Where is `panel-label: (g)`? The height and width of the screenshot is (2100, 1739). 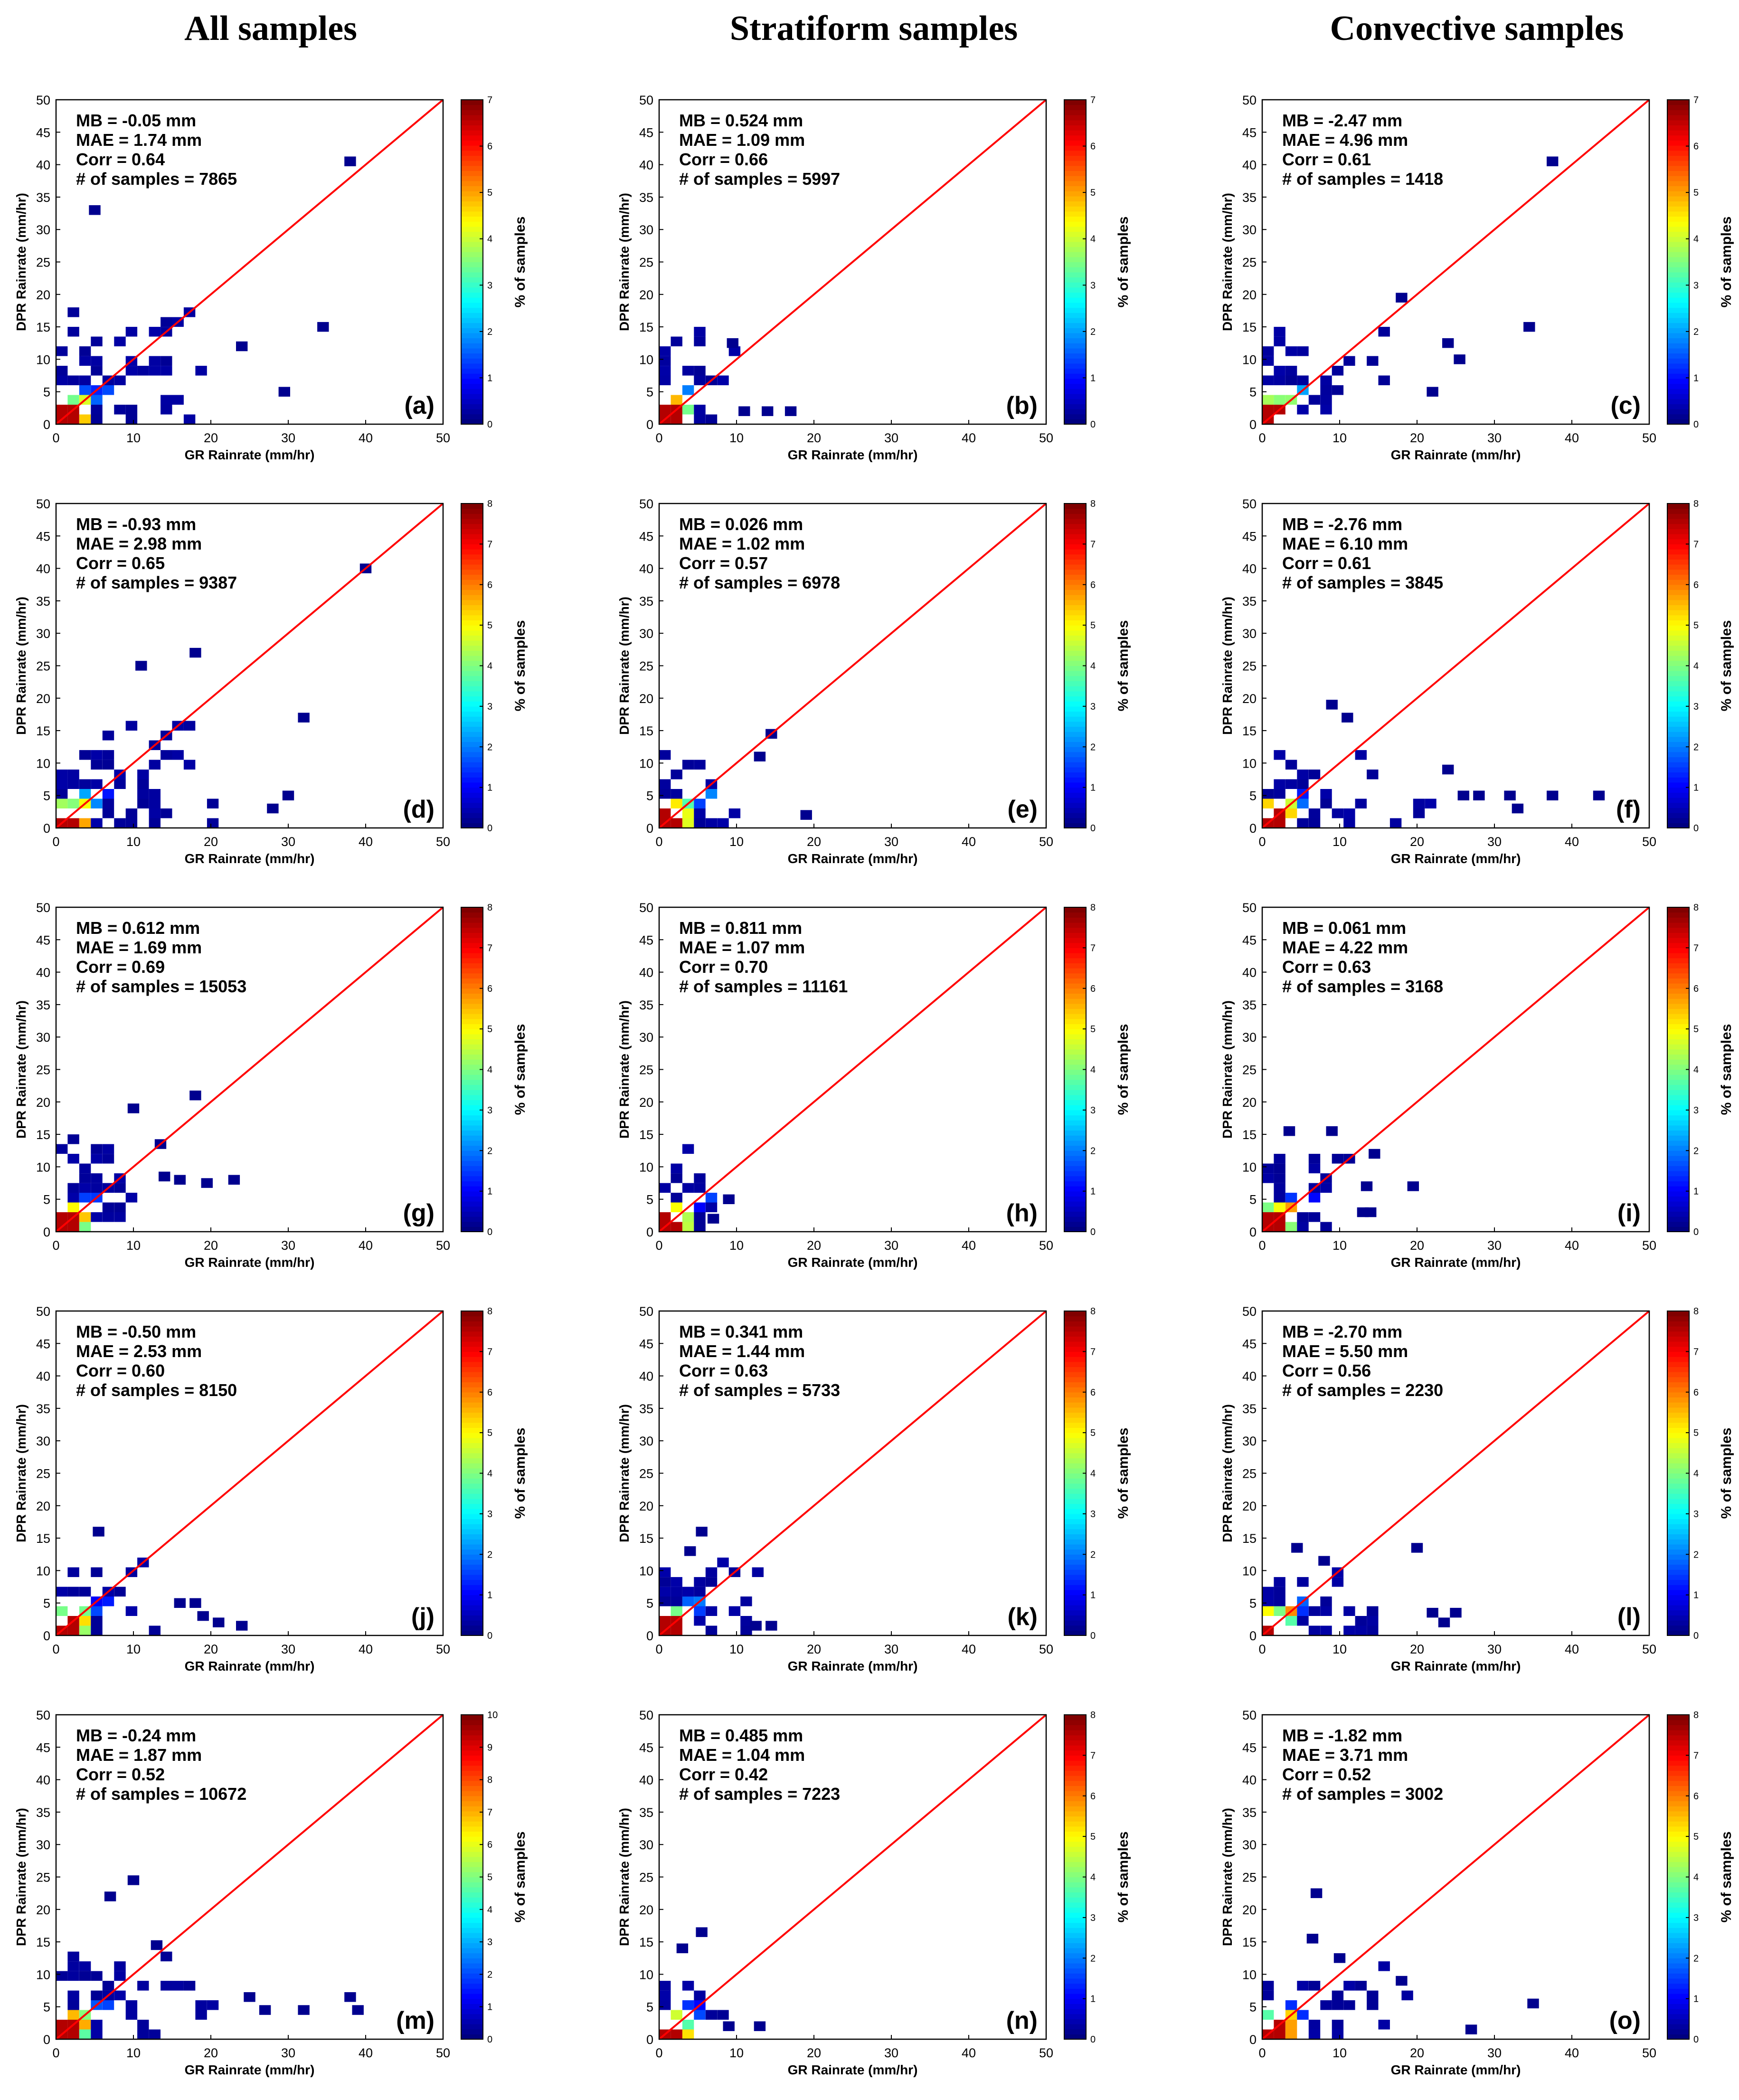 panel-label: (g) is located at coordinates (419, 1213).